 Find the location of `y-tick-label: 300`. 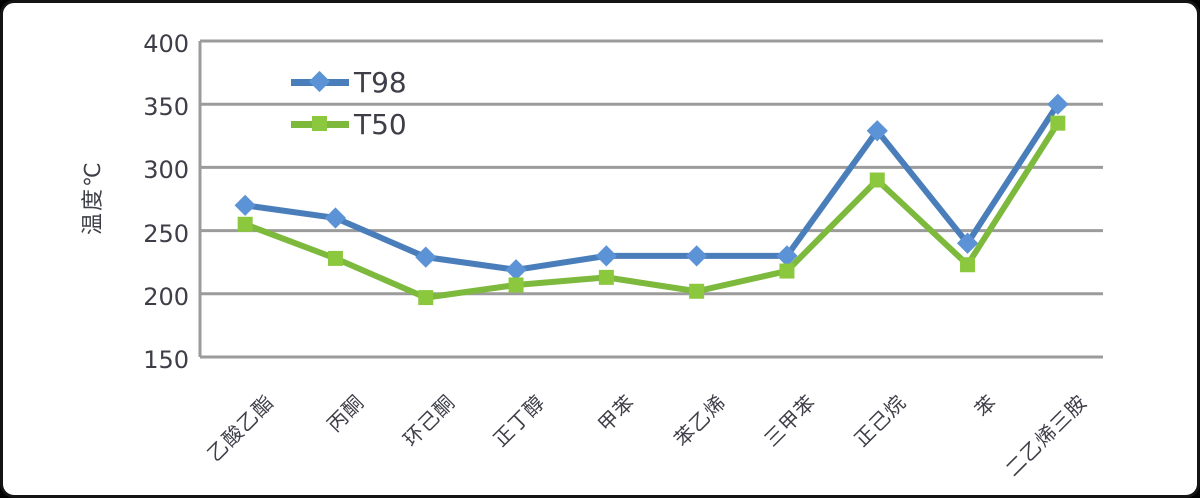

y-tick-label: 300 is located at coordinates (166, 170).